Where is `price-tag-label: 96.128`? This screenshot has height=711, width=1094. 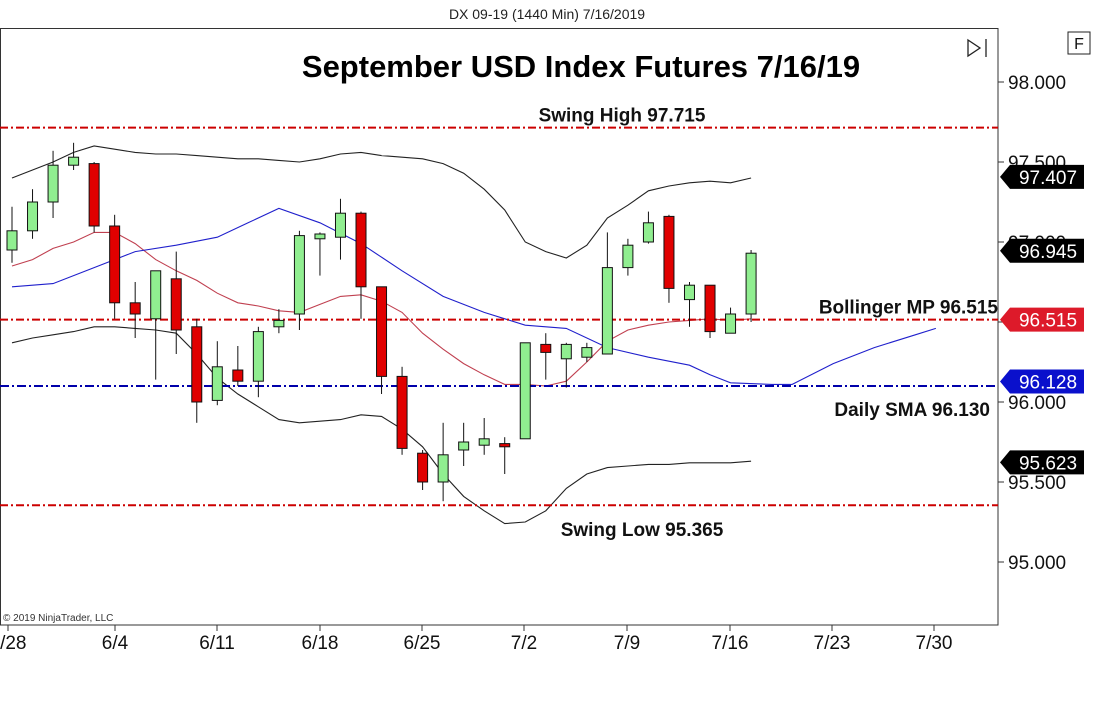
price-tag-label: 96.128 is located at coordinates (1048, 383).